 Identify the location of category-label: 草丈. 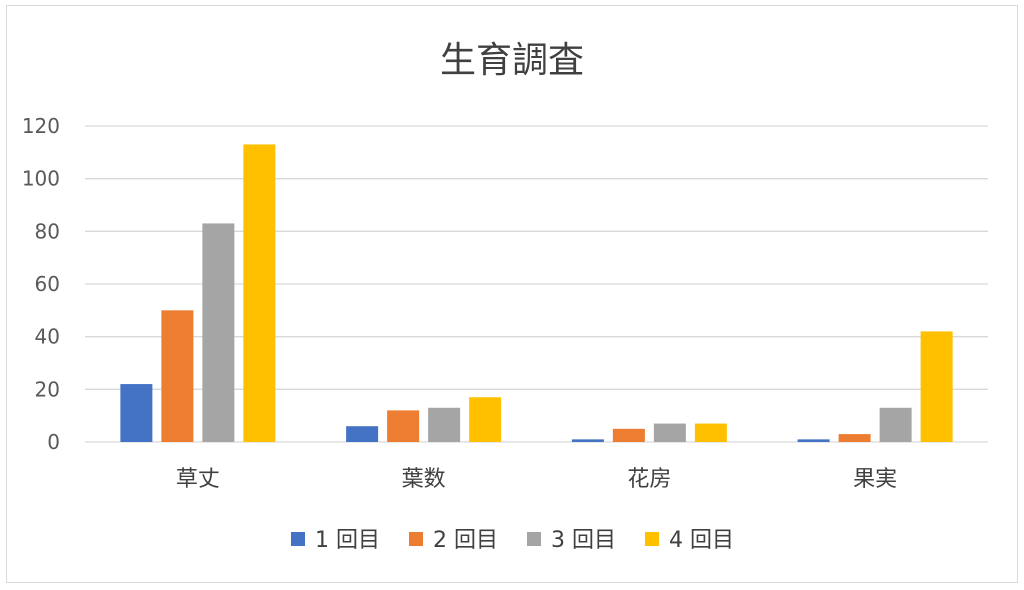
(198, 479).